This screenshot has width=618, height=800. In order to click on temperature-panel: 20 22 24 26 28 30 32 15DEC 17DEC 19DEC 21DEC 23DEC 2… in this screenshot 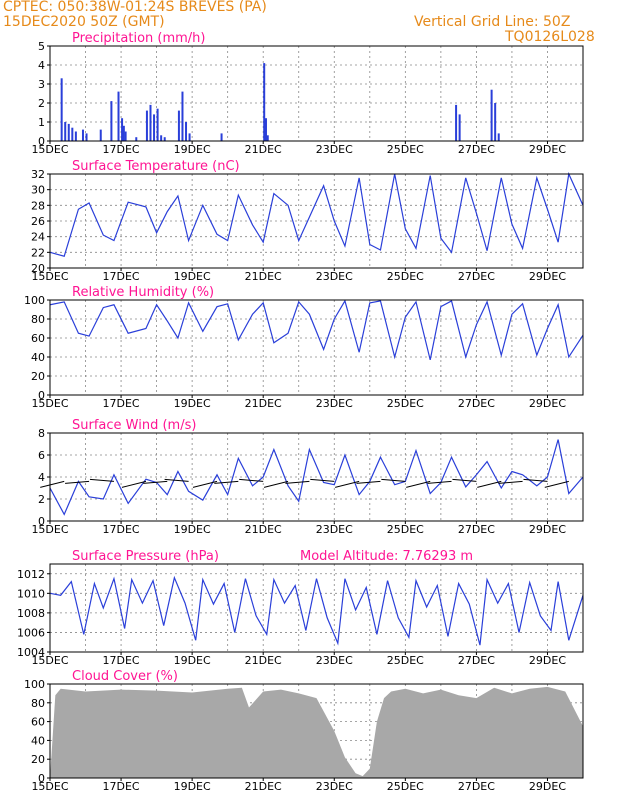, I will do `click(307, 221)`.